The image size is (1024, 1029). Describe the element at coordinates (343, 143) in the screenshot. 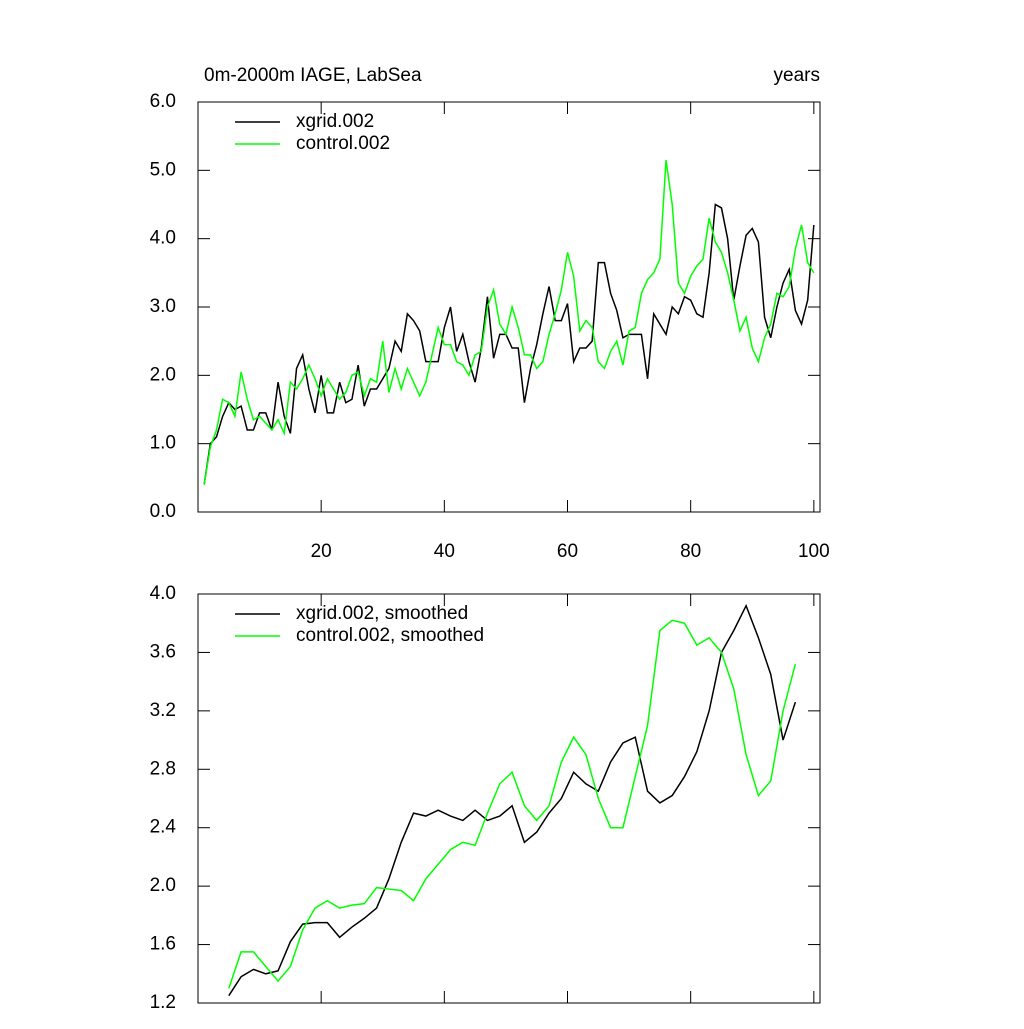

I see `legend-label: control.002` at that location.